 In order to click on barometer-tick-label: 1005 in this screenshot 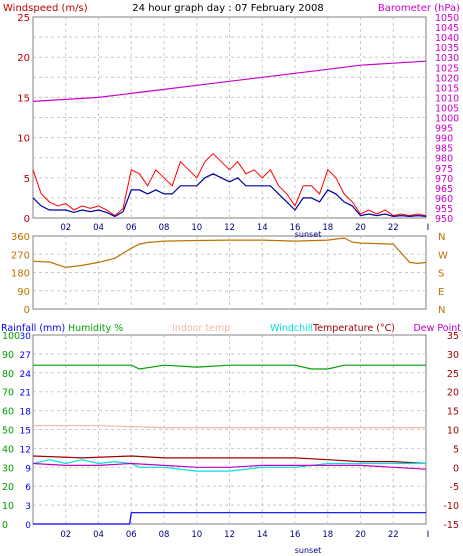, I will do `click(447, 108)`.